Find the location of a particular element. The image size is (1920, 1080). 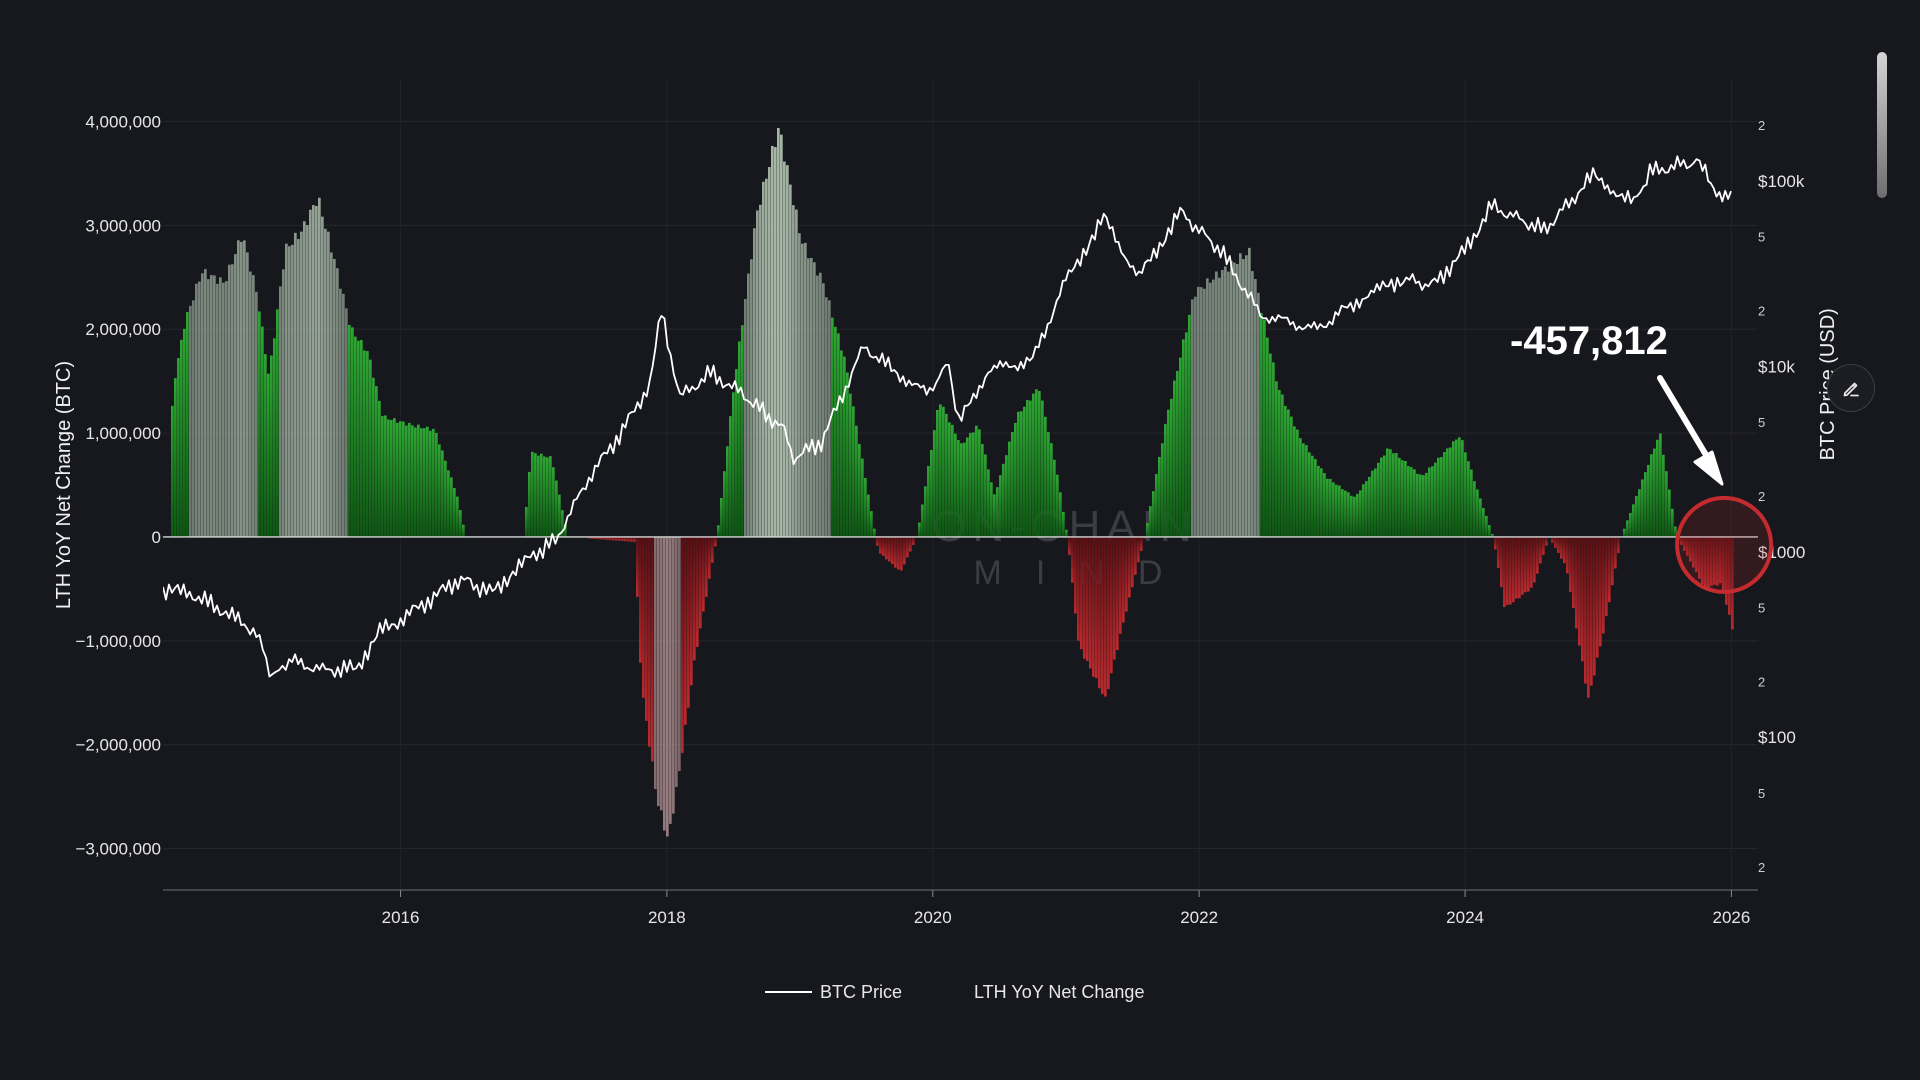

edit-button is located at coordinates (1851, 388).